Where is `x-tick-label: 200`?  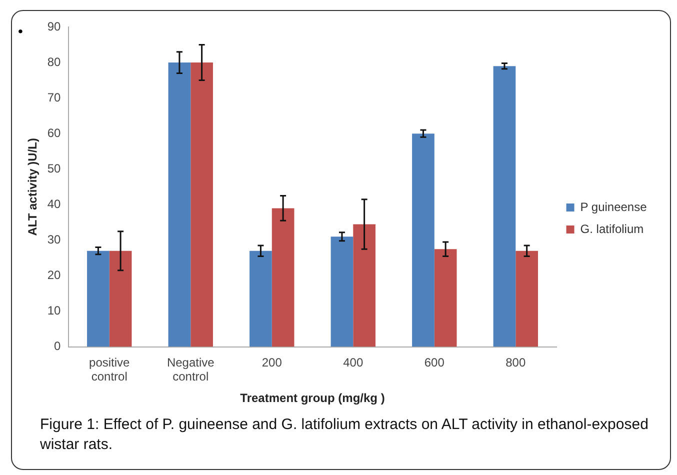
x-tick-label: 200 is located at coordinates (272, 362).